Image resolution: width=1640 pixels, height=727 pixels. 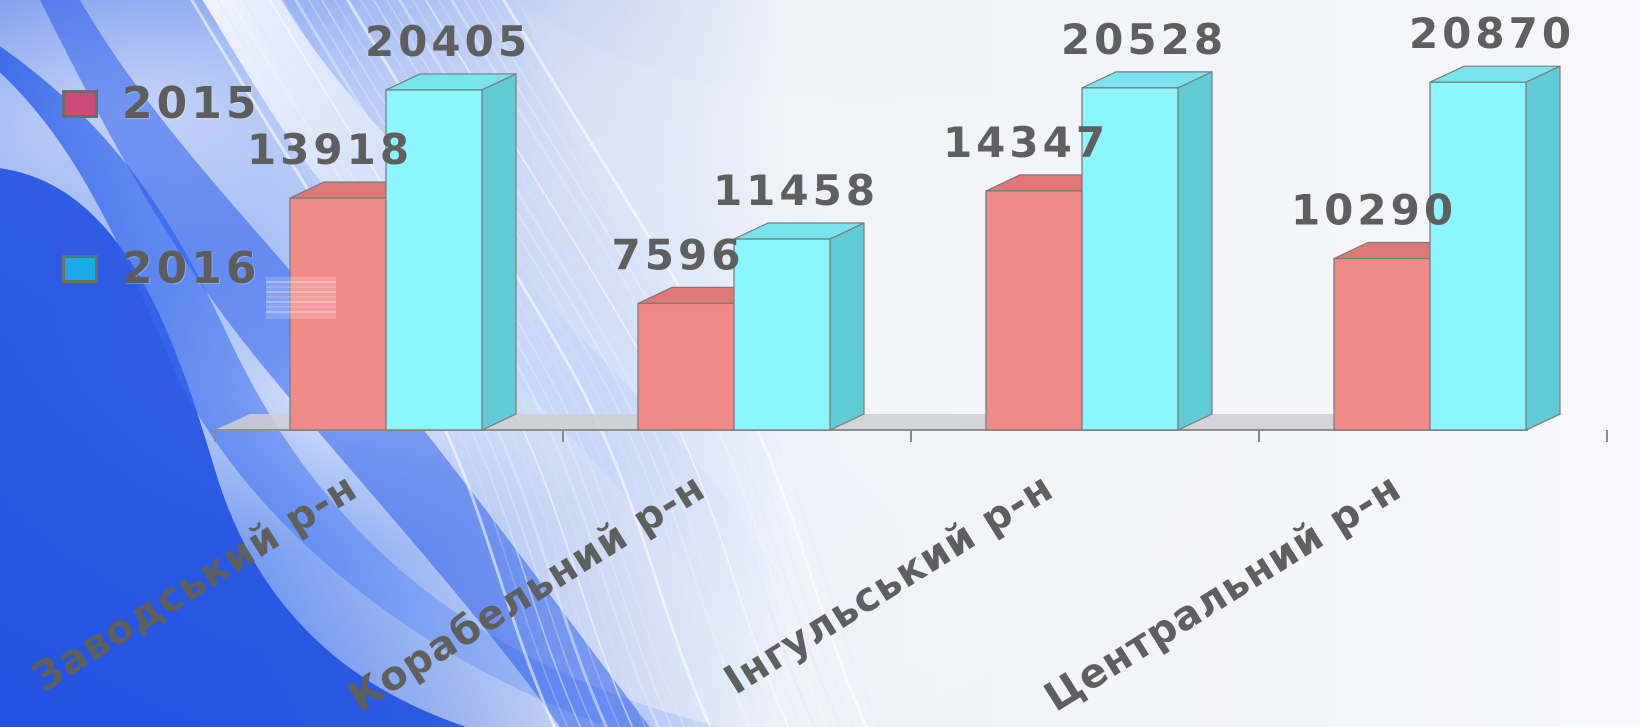 What do you see at coordinates (80, 104) in the screenshot?
I see `legend-swatch-2015` at bounding box center [80, 104].